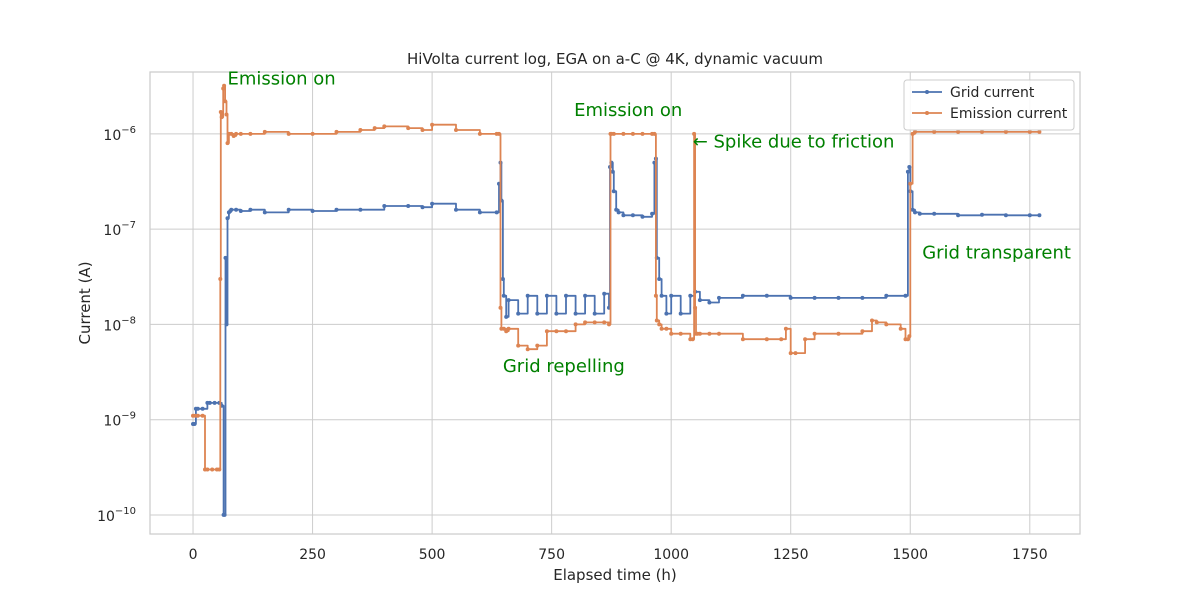 The height and width of the screenshot is (600, 1200). Describe the element at coordinates (119, 420) in the screenshot. I see `y-tick-label: 10−9` at that location.